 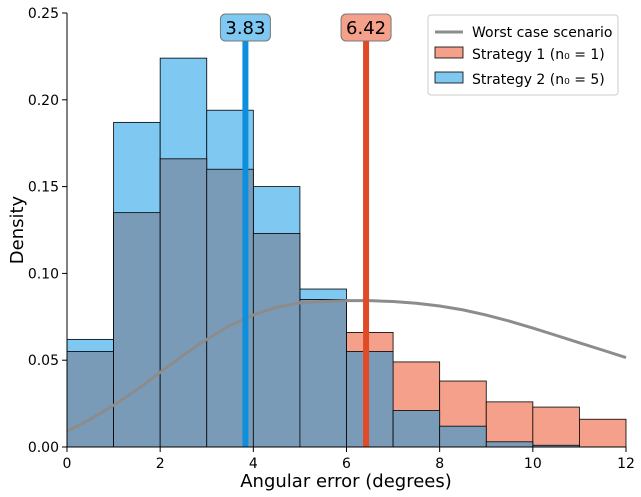 What do you see at coordinates (449, 77) in the screenshot?
I see `legend-strategy-2-swatch` at bounding box center [449, 77].